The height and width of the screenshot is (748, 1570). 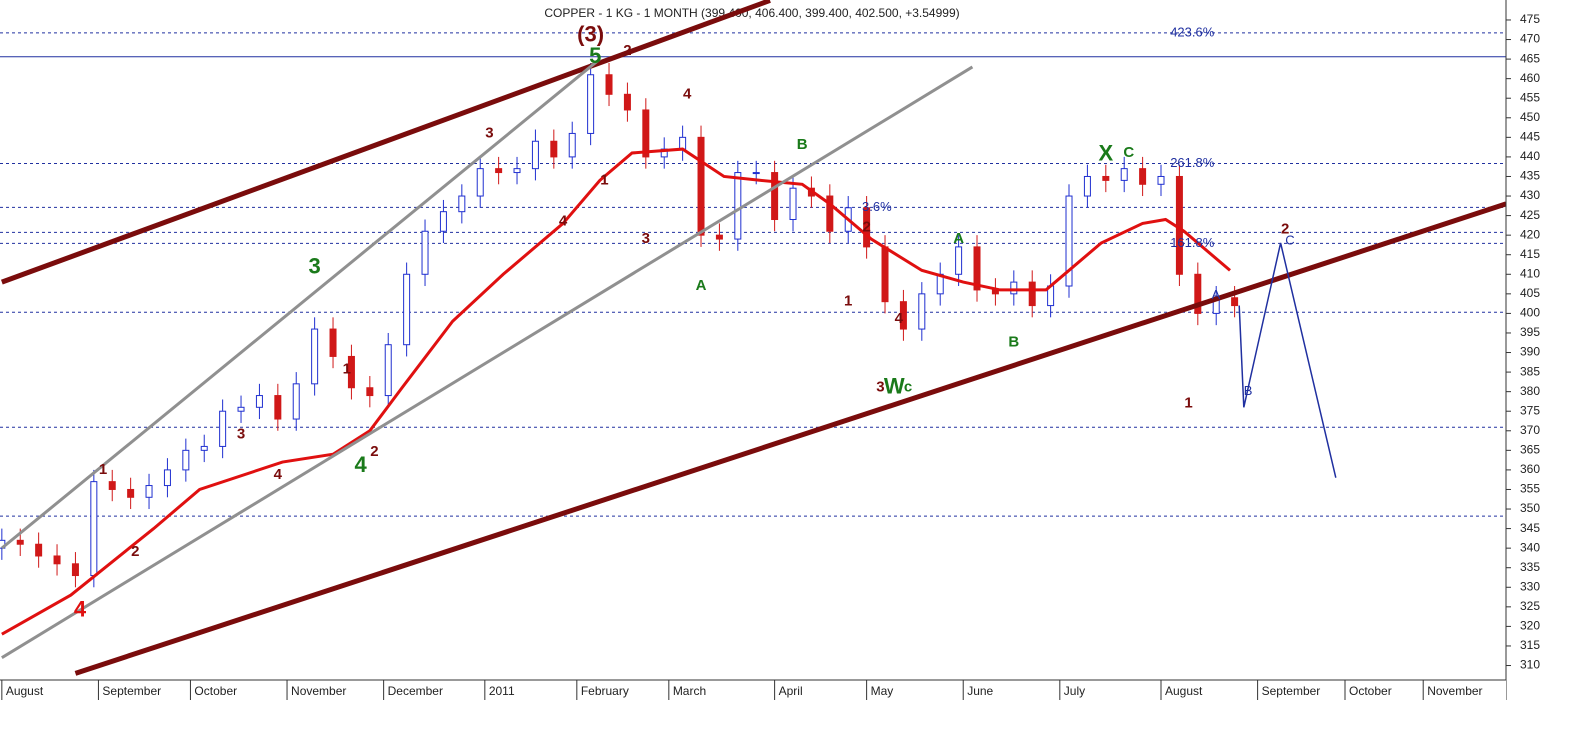 I want to click on axis-background, so click(x=1538, y=371).